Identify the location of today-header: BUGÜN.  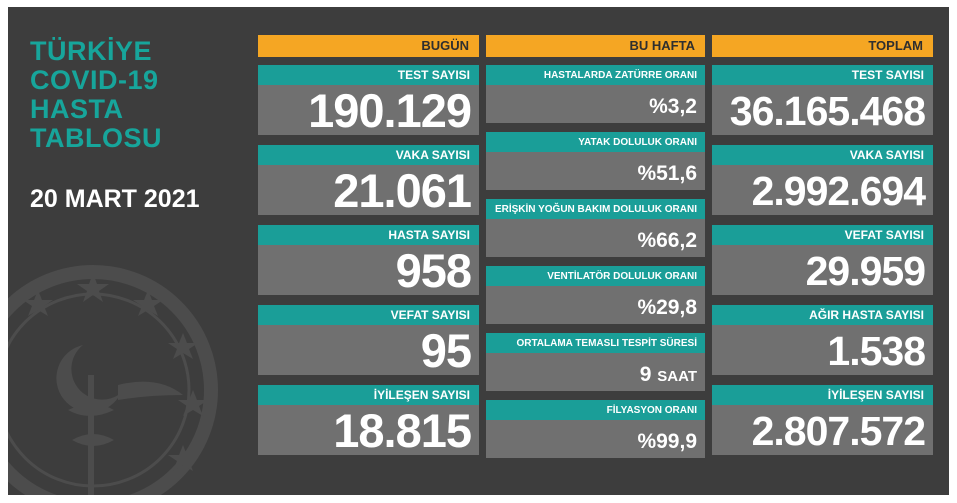
(368, 46).